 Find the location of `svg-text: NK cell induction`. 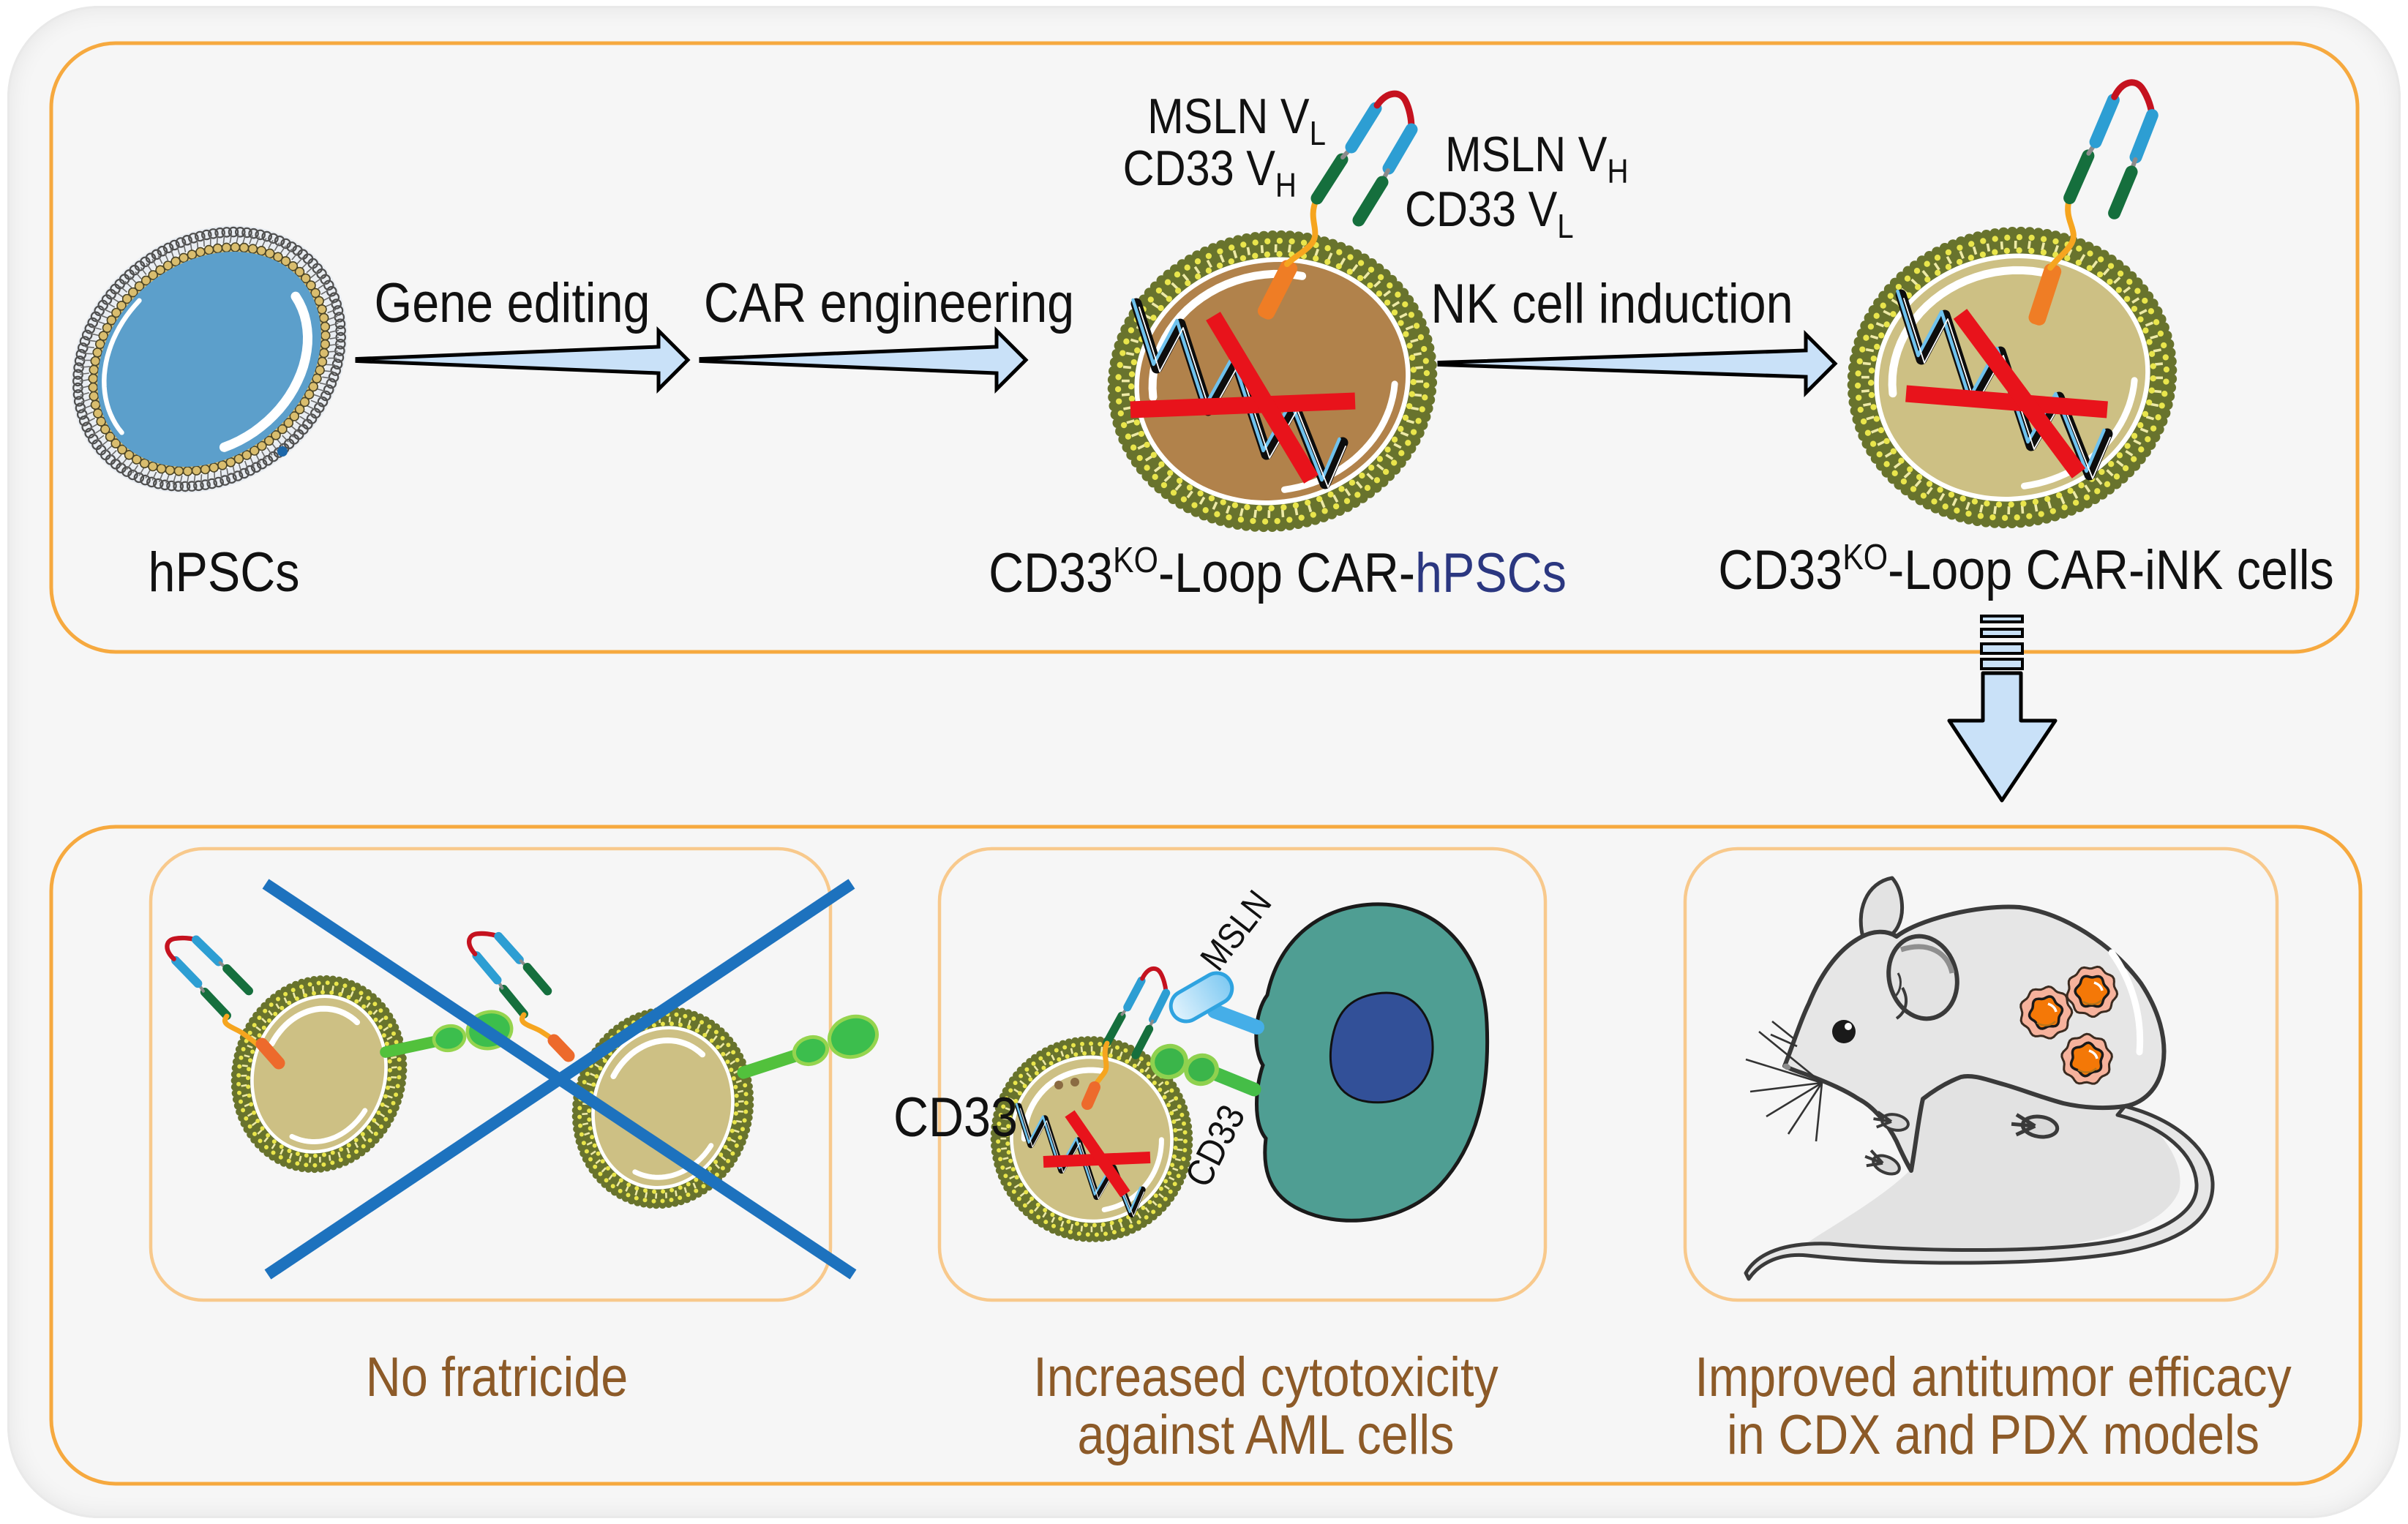

svg-text: NK cell induction is located at coordinates (1611, 304).